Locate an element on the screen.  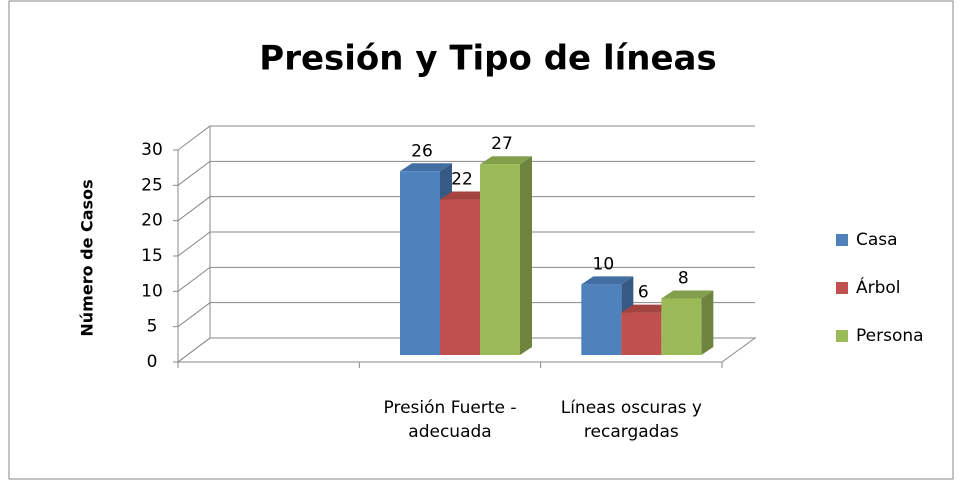
y-tick-label: 20 is located at coordinates (152, 221).